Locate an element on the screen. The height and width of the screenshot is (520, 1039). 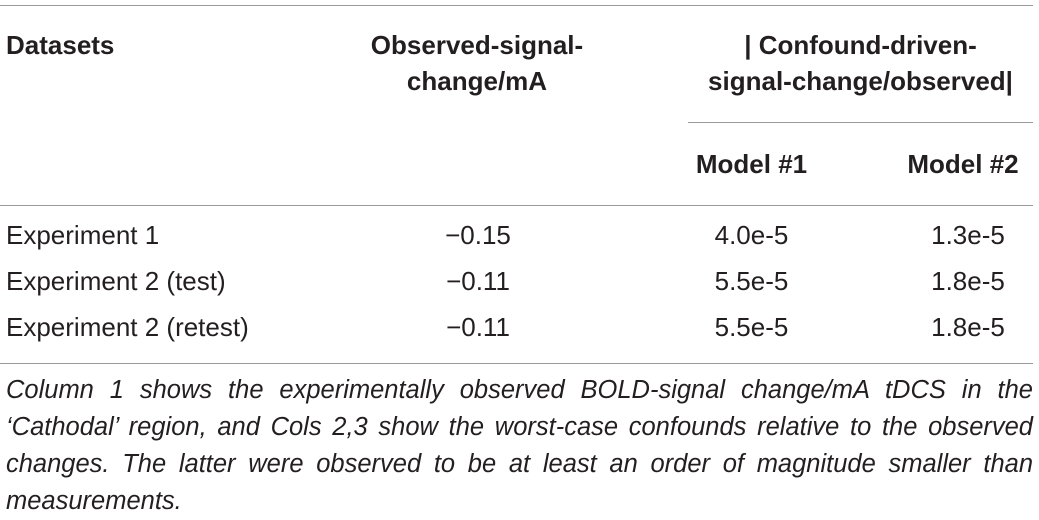
row-dataset-name: Experiment 2 (test) is located at coordinates (116, 281).